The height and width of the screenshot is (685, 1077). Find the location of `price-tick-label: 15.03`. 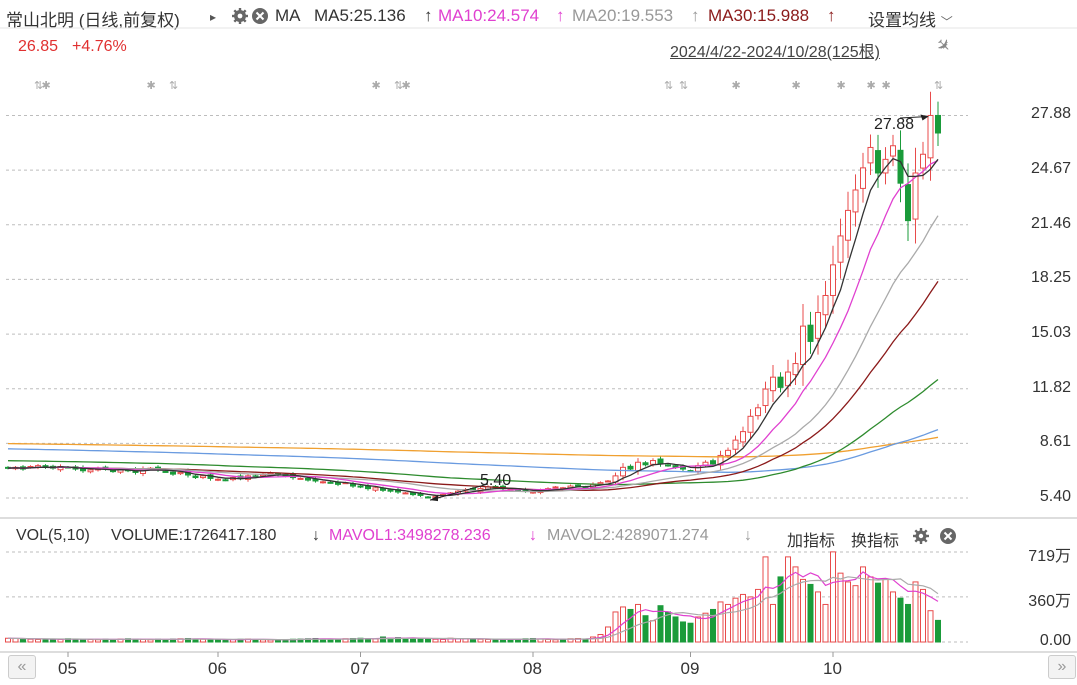

price-tick-label: 15.03 is located at coordinates (1050, 333).